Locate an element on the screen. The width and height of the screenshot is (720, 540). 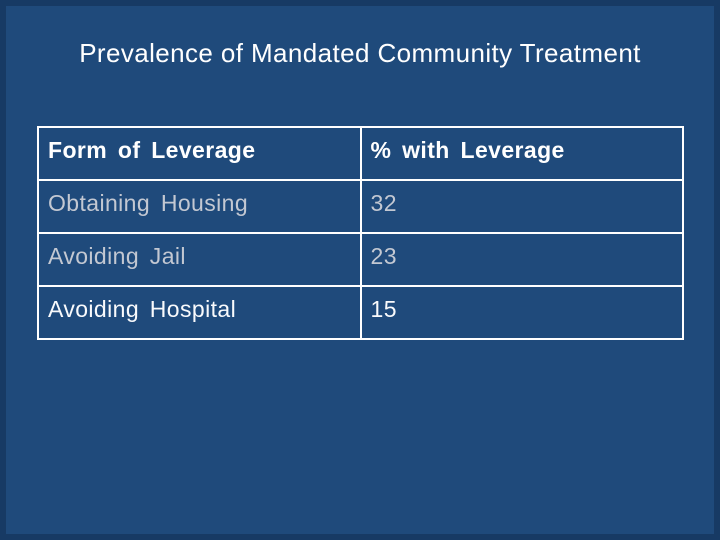
table-row: Obtaining Housing 32 is located at coordinates (360, 206).